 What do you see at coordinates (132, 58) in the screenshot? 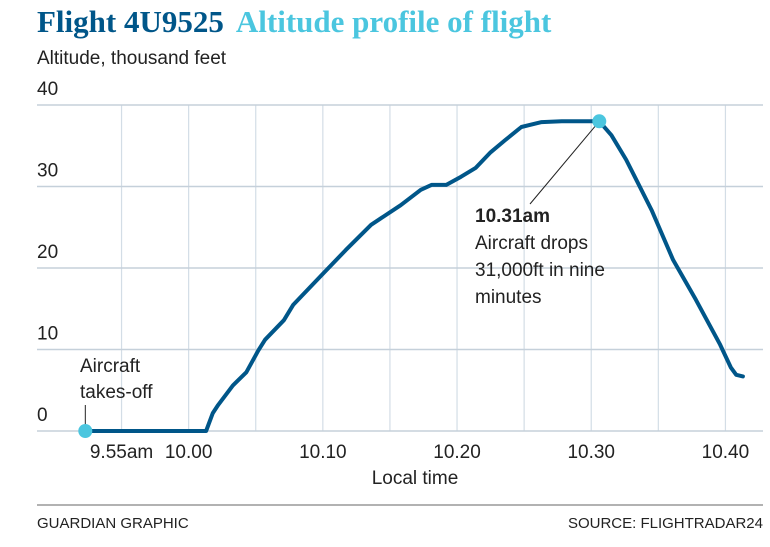
I see `y-axis-label: Altitude, thousand feet` at bounding box center [132, 58].